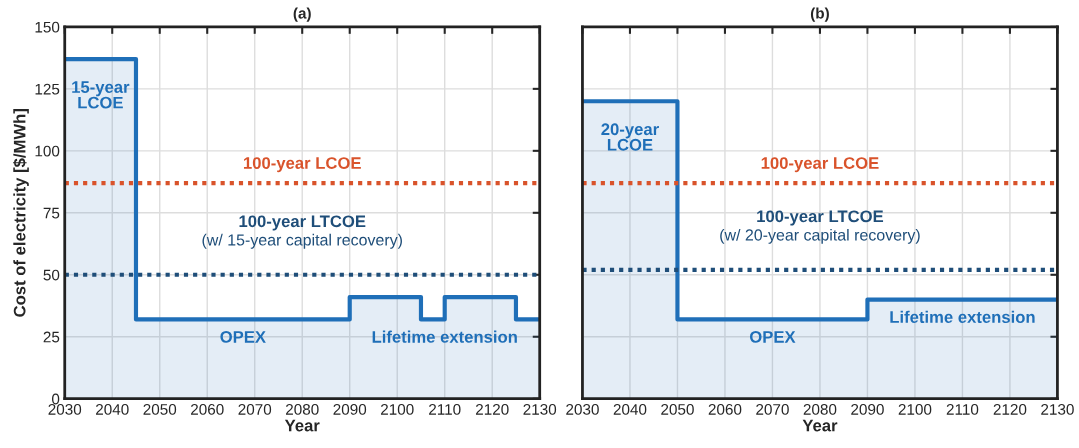 The height and width of the screenshot is (448, 1079). Describe the element at coordinates (302, 241) in the screenshot. I see `annotation: (w/ 15-year capital recovery)` at that location.